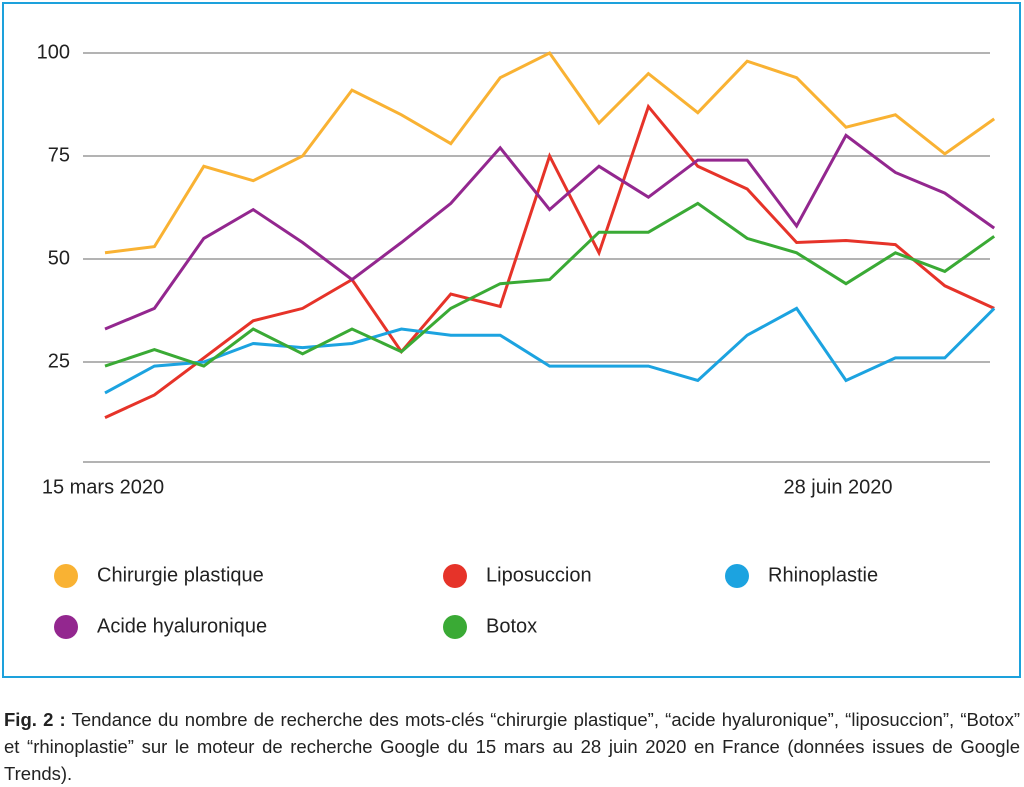 Image resolution: width=1024 pixels, height=787 pixels. What do you see at coordinates (53, 52) in the screenshot?
I see `y-tick-label: 100` at bounding box center [53, 52].